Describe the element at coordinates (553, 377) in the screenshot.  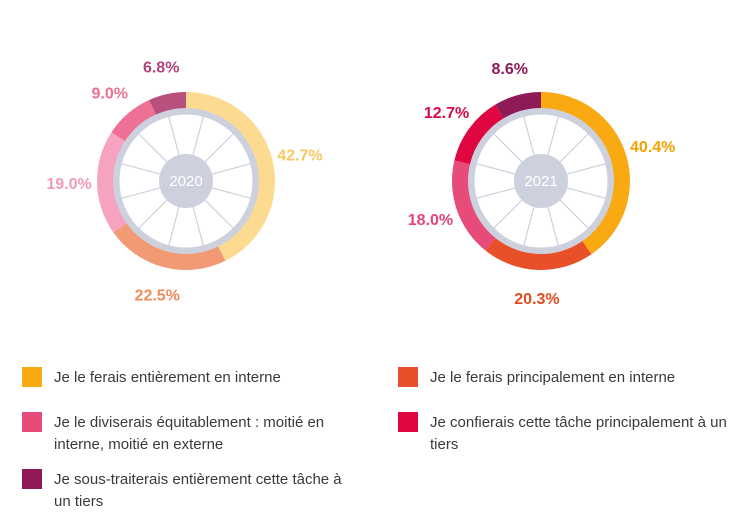
I see `legend-label: Je le ferais principalement en interne` at that location.